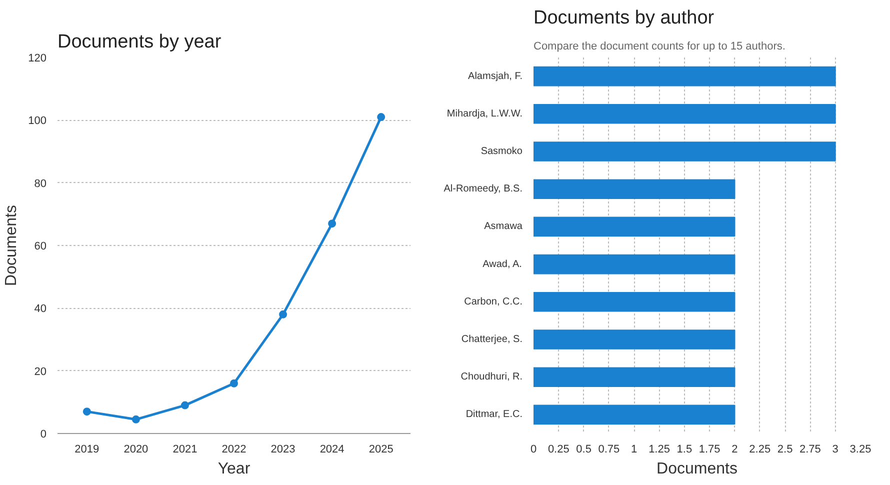 The height and width of the screenshot is (485, 890). I want to click on y-tick-label: Awad, A., so click(502, 264).